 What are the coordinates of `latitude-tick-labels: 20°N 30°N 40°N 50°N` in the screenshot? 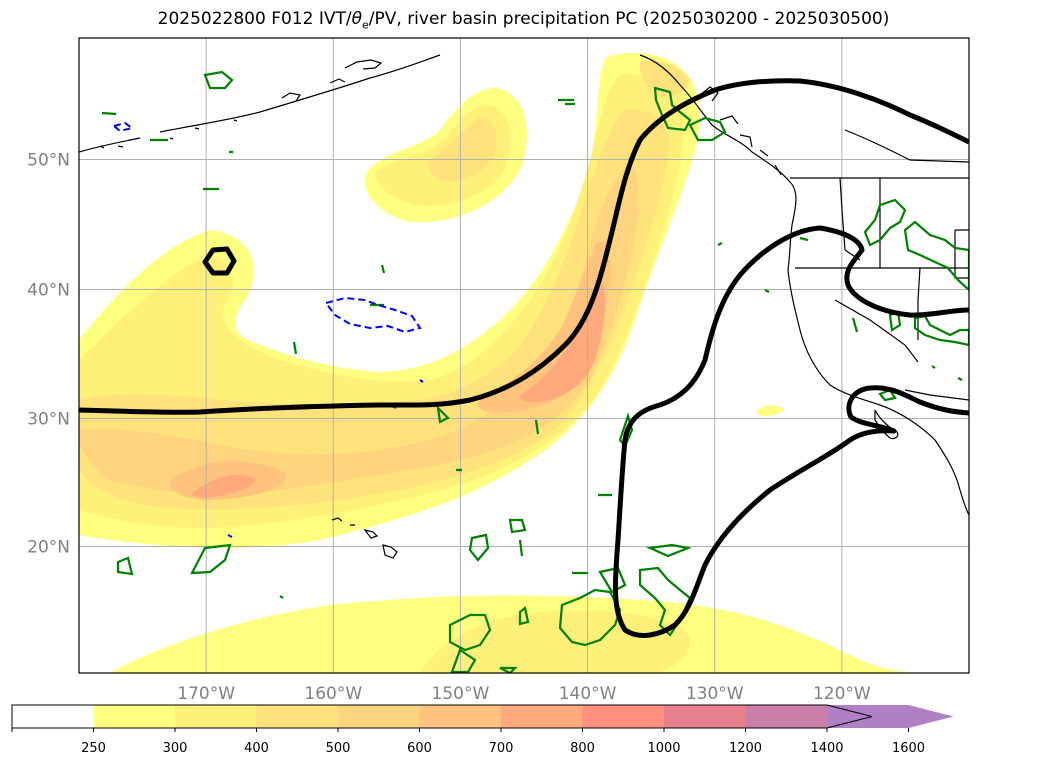 It's located at (48, 354).